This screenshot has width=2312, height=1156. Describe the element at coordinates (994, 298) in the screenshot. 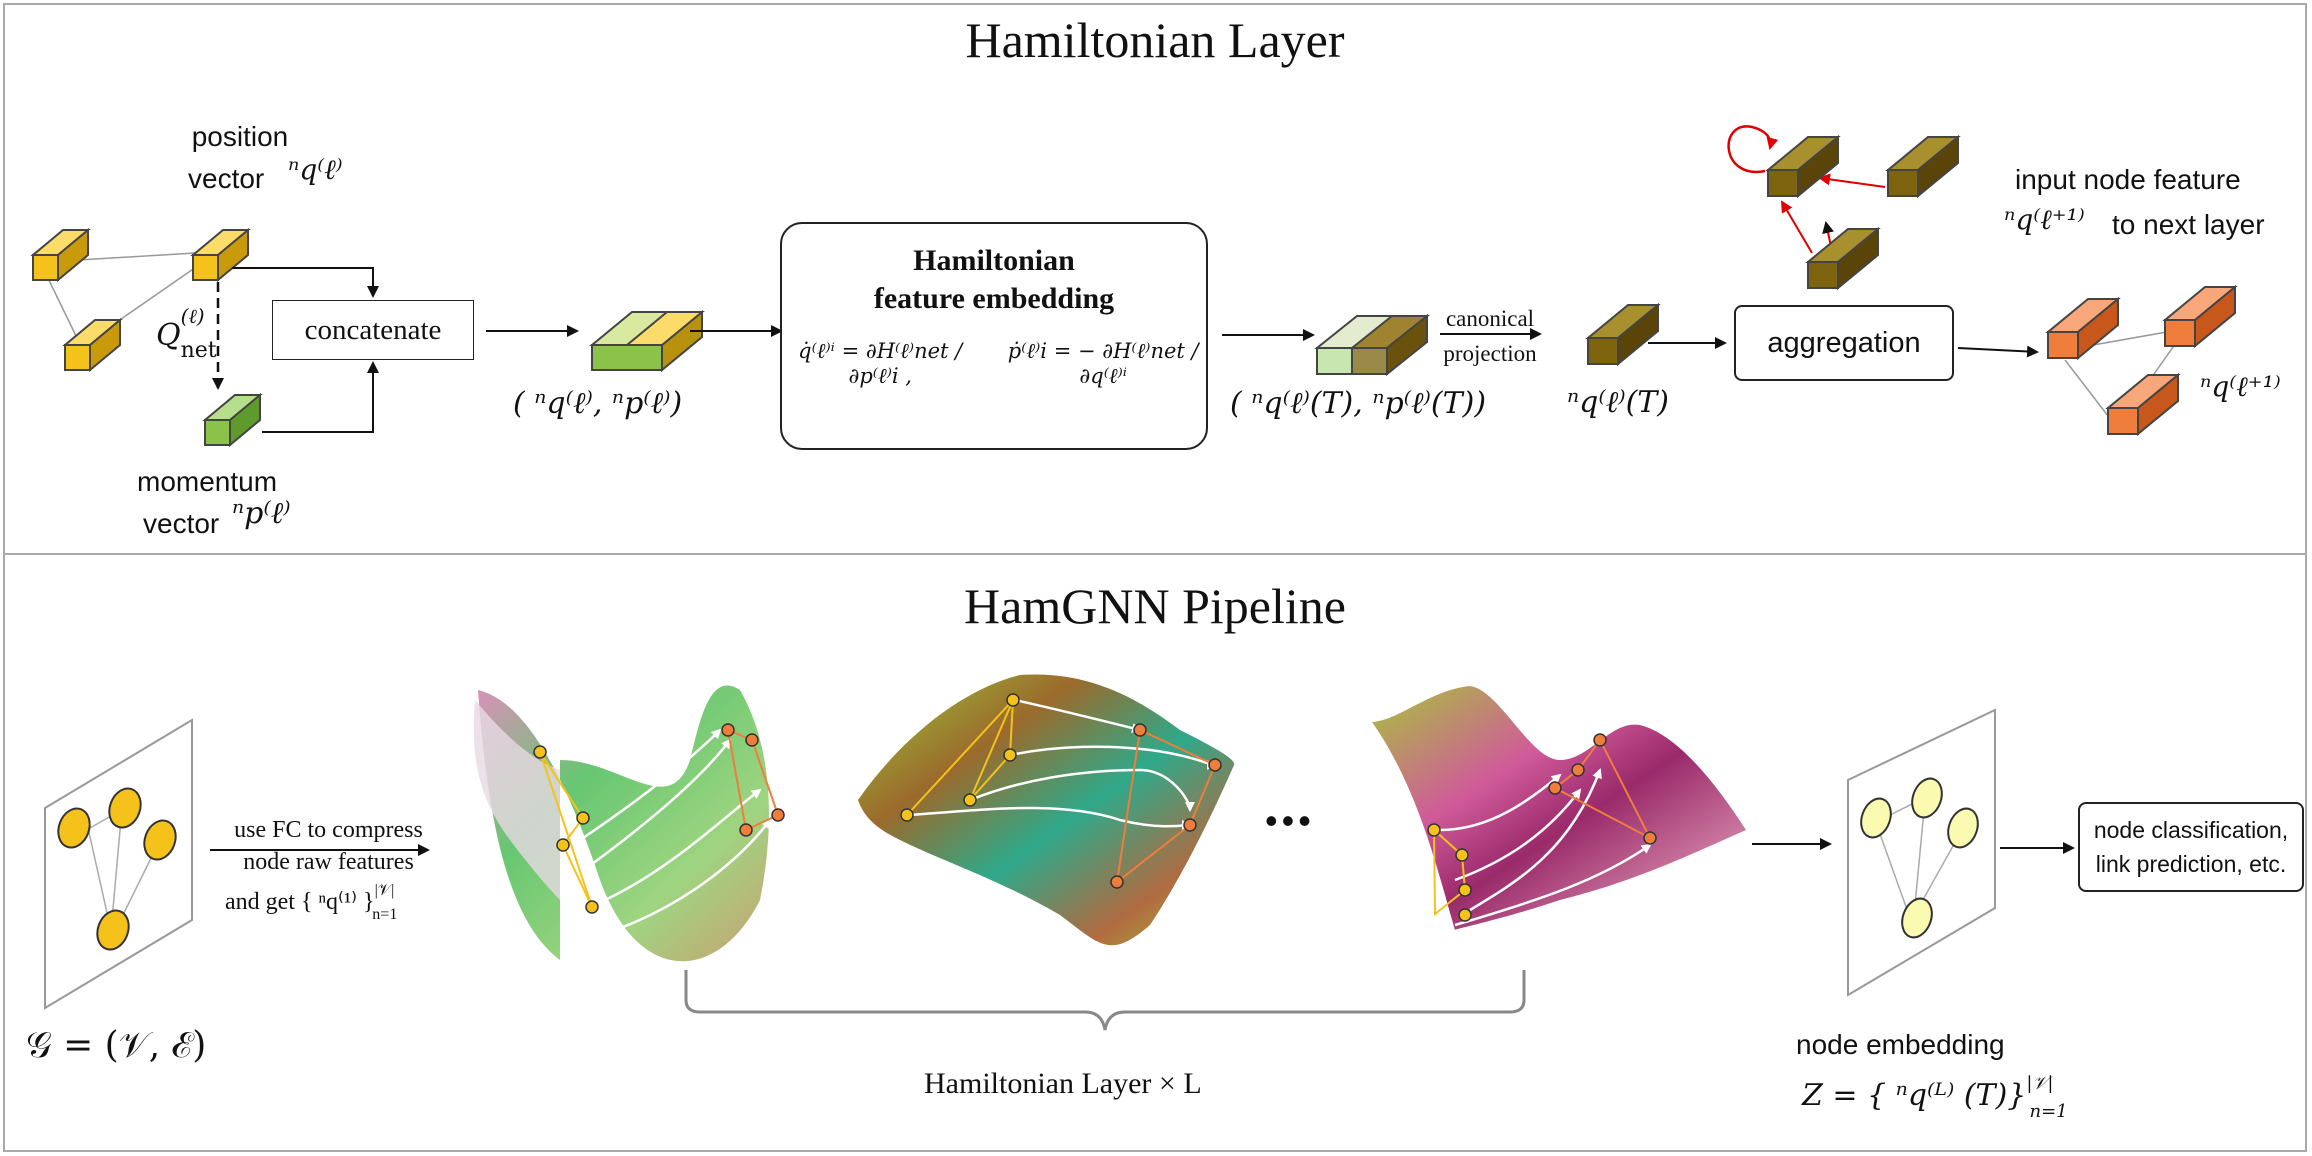

I see `hamiltonian-box-title-2: feature embedding` at that location.